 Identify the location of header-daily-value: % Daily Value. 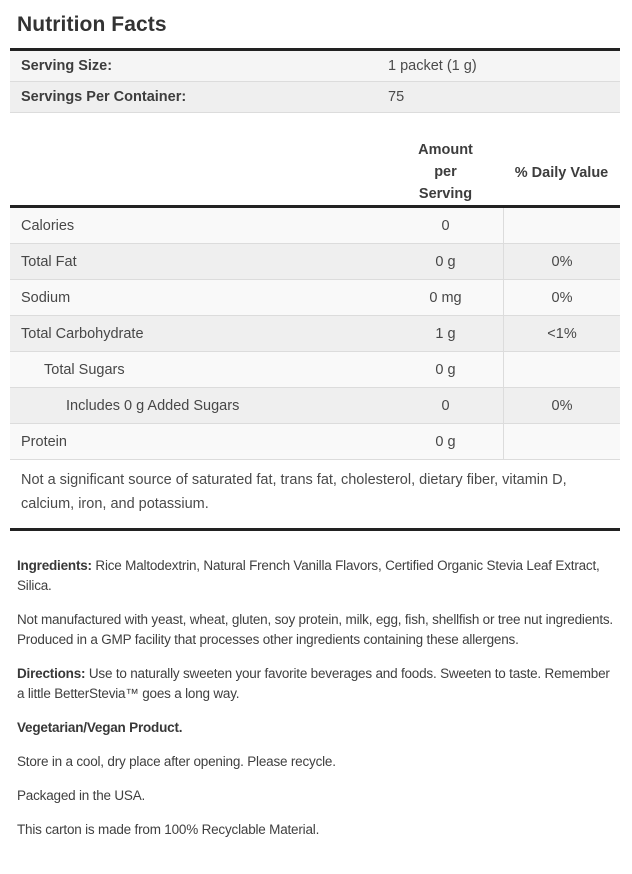
(561, 172).